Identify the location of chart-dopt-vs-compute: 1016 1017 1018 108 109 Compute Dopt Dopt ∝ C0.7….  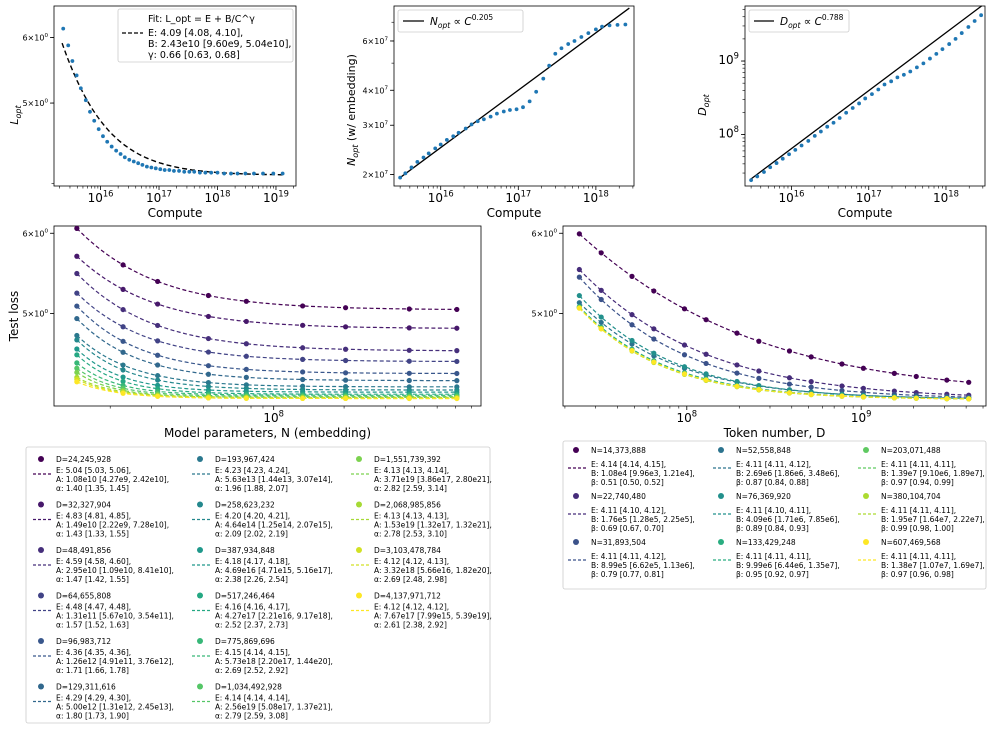
(841, 112).